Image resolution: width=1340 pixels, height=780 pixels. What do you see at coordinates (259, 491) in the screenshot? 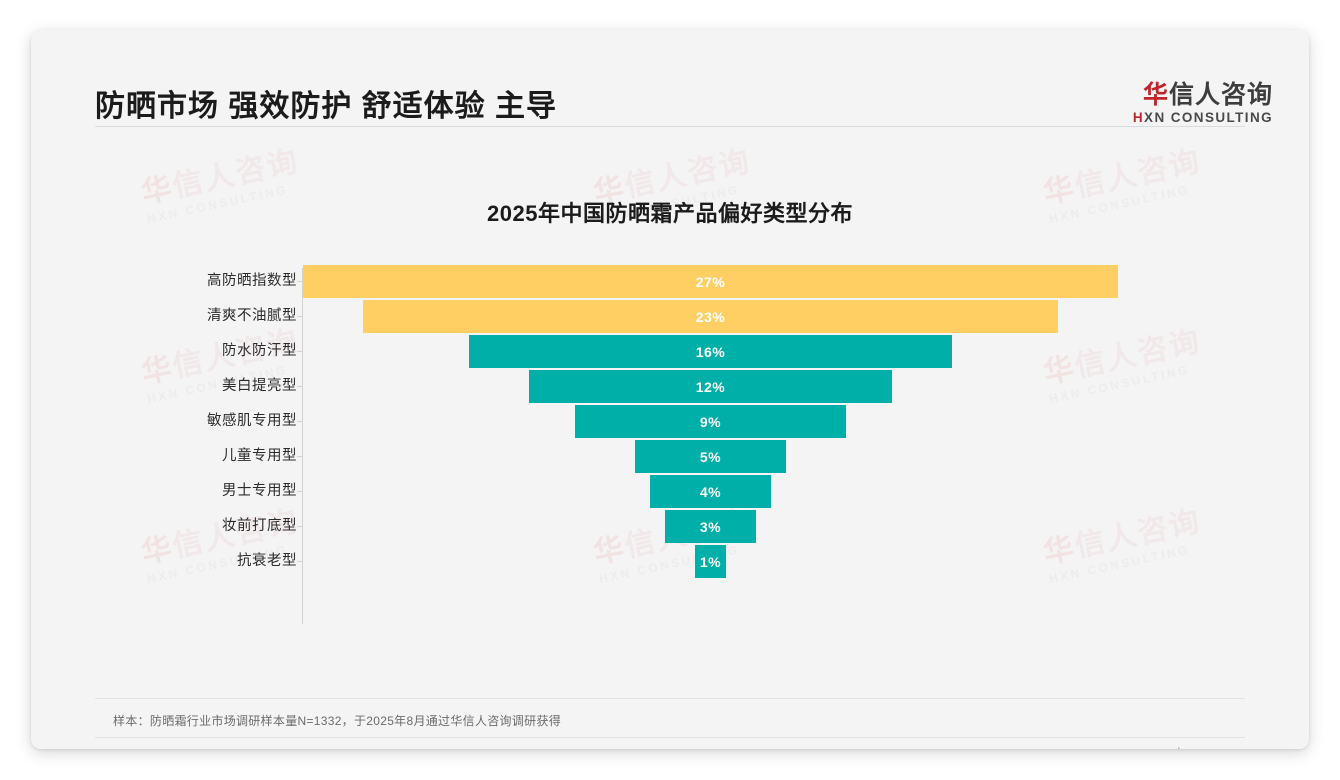
I see `category-label: 男士专用型` at bounding box center [259, 491].